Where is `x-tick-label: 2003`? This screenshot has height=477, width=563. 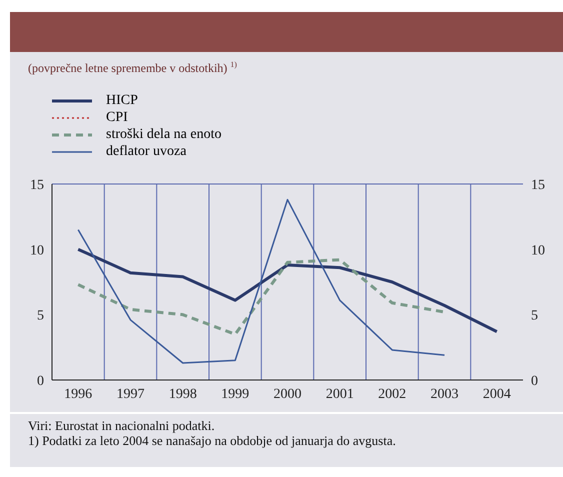
x-tick-label: 2003 is located at coordinates (444, 394).